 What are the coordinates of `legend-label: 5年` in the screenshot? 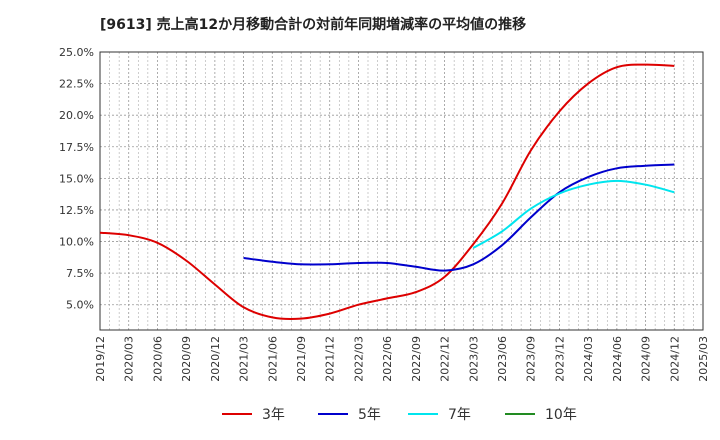 It's located at (369, 415).